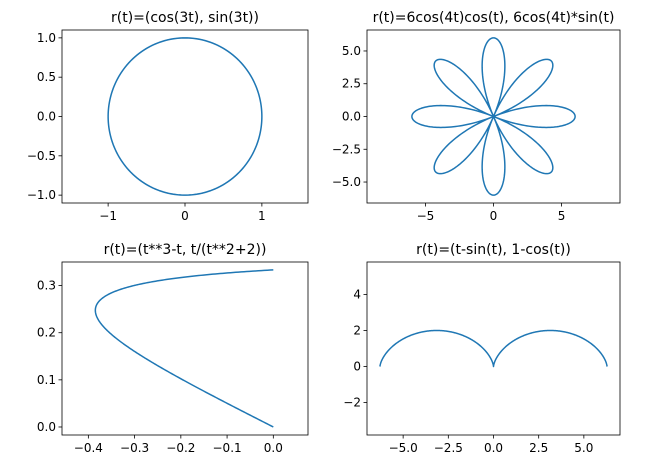  What do you see at coordinates (180, 448) in the screenshot?
I see `x-tick-label: −0.2` at bounding box center [180, 448].